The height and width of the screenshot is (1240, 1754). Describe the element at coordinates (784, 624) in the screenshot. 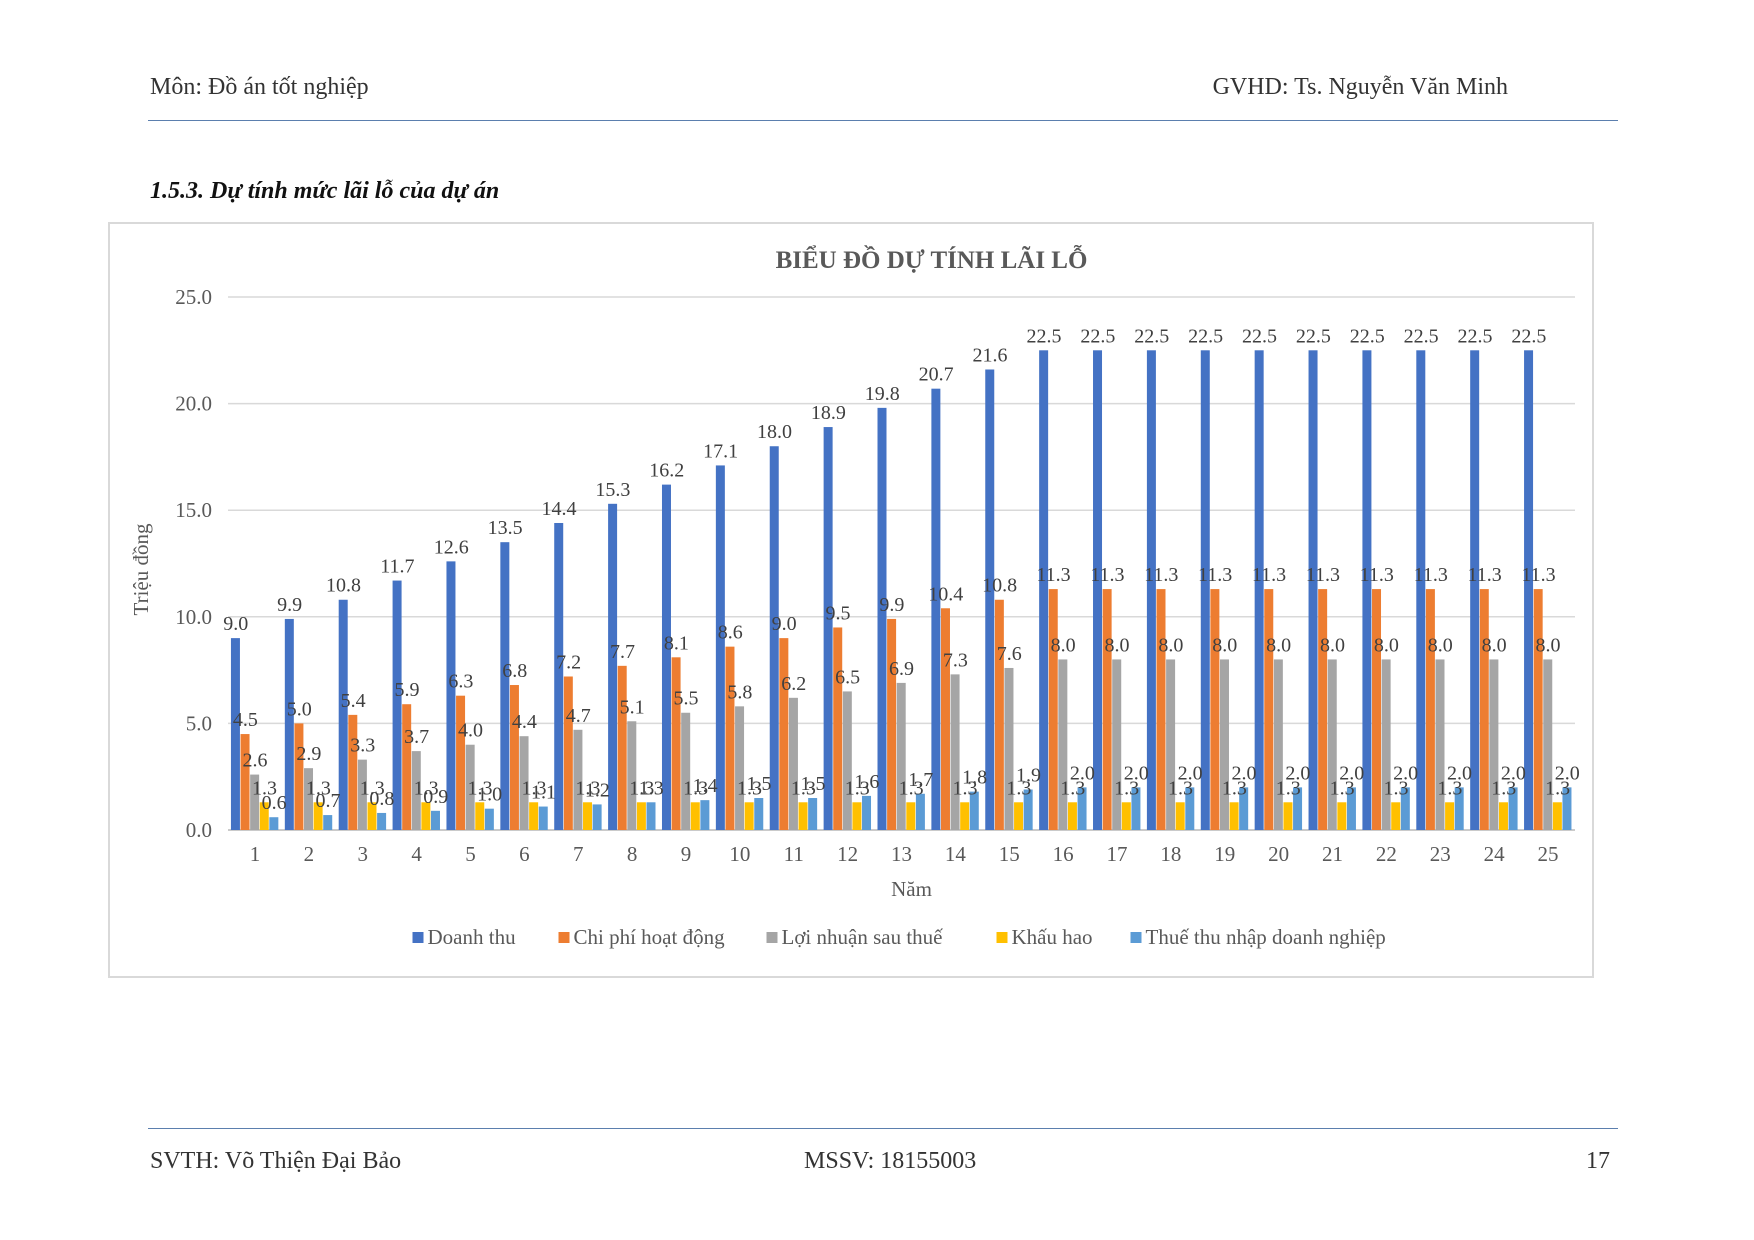

I see `data-label: 9.0` at that location.